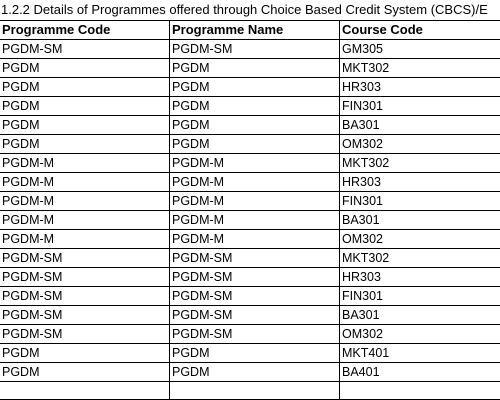 The height and width of the screenshot is (400, 500). I want to click on table-row: PGDM-SM PGDM-SM BA301, so click(250, 315).